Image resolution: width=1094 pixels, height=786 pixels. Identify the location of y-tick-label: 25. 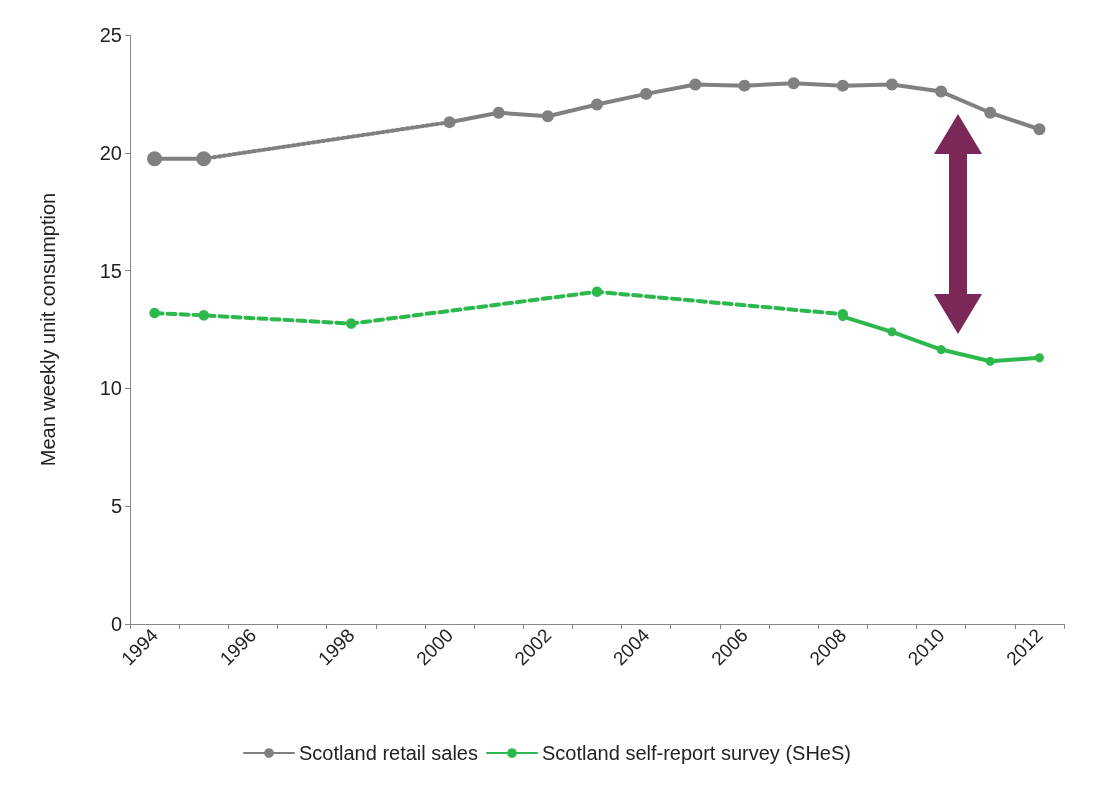
(110, 35).